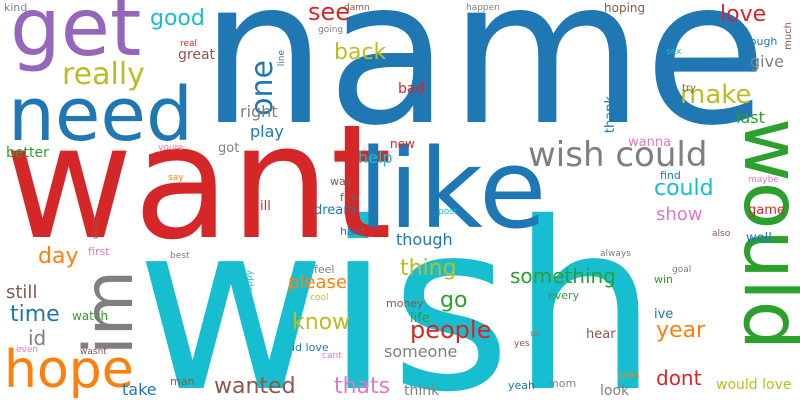 This screenshot has height=400, width=800. What do you see at coordinates (721, 234) in the screenshot?
I see `word: also` at bounding box center [721, 234].